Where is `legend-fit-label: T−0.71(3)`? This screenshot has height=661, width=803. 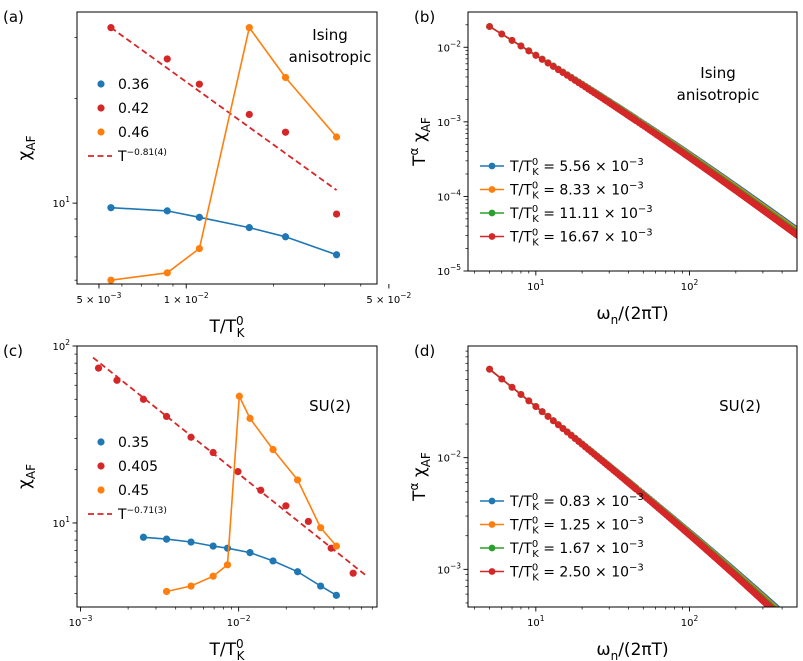
legend-fit-label: T−0.71(3) is located at coordinates (142, 514).